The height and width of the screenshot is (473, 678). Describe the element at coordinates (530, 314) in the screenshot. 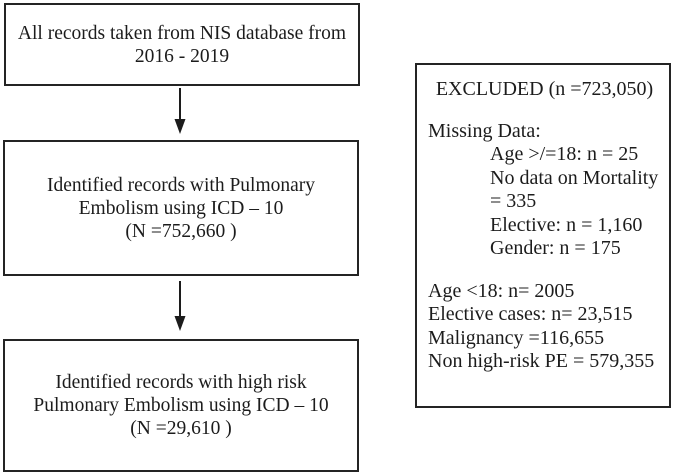

I see `excluded-item: Elective cases: n= 23,515` at that location.